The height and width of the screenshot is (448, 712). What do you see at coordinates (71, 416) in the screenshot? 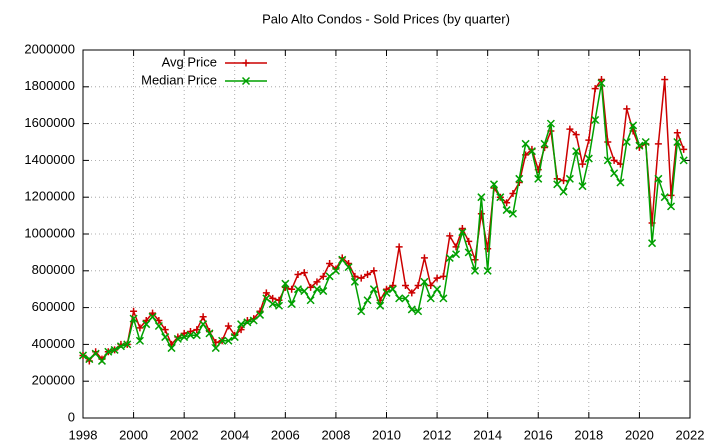
I see `y-tick-label: 0` at bounding box center [71, 416].